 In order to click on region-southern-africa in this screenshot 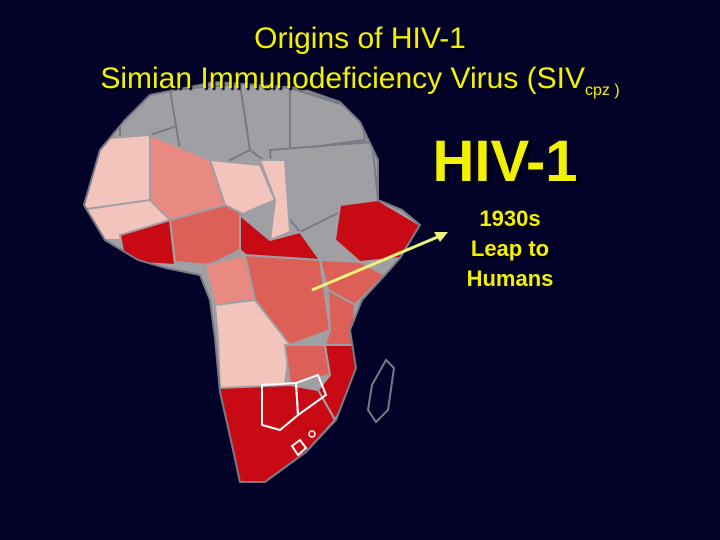, I will do `click(276, 433)`.